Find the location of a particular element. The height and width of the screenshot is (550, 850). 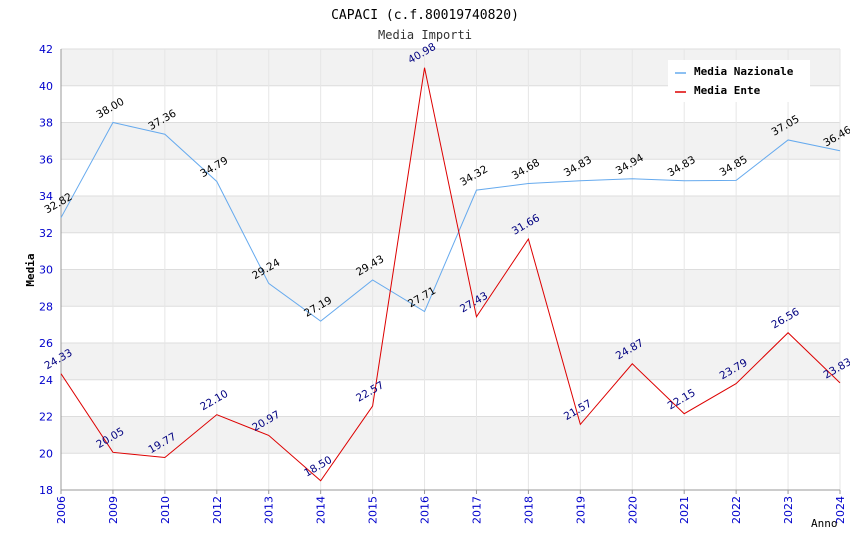

x-tick-label: 2014 is located at coordinates (321, 510).